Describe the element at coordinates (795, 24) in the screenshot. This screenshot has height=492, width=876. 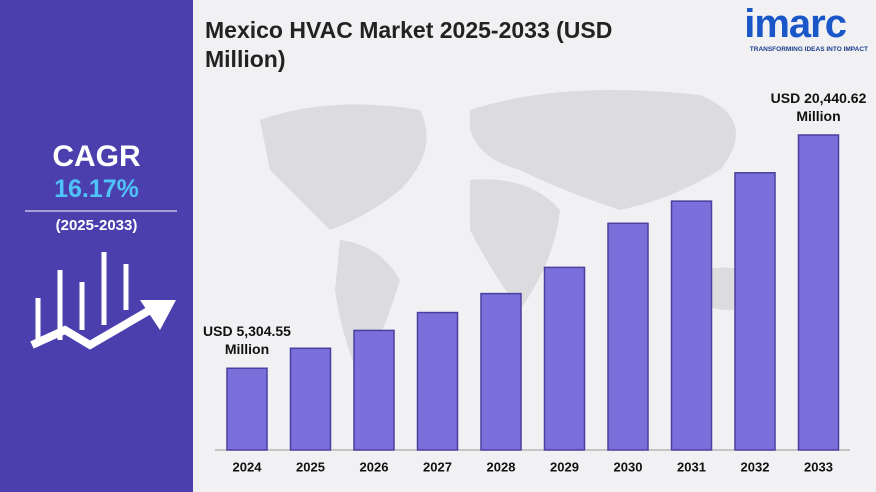
I see `logo: imarc` at that location.